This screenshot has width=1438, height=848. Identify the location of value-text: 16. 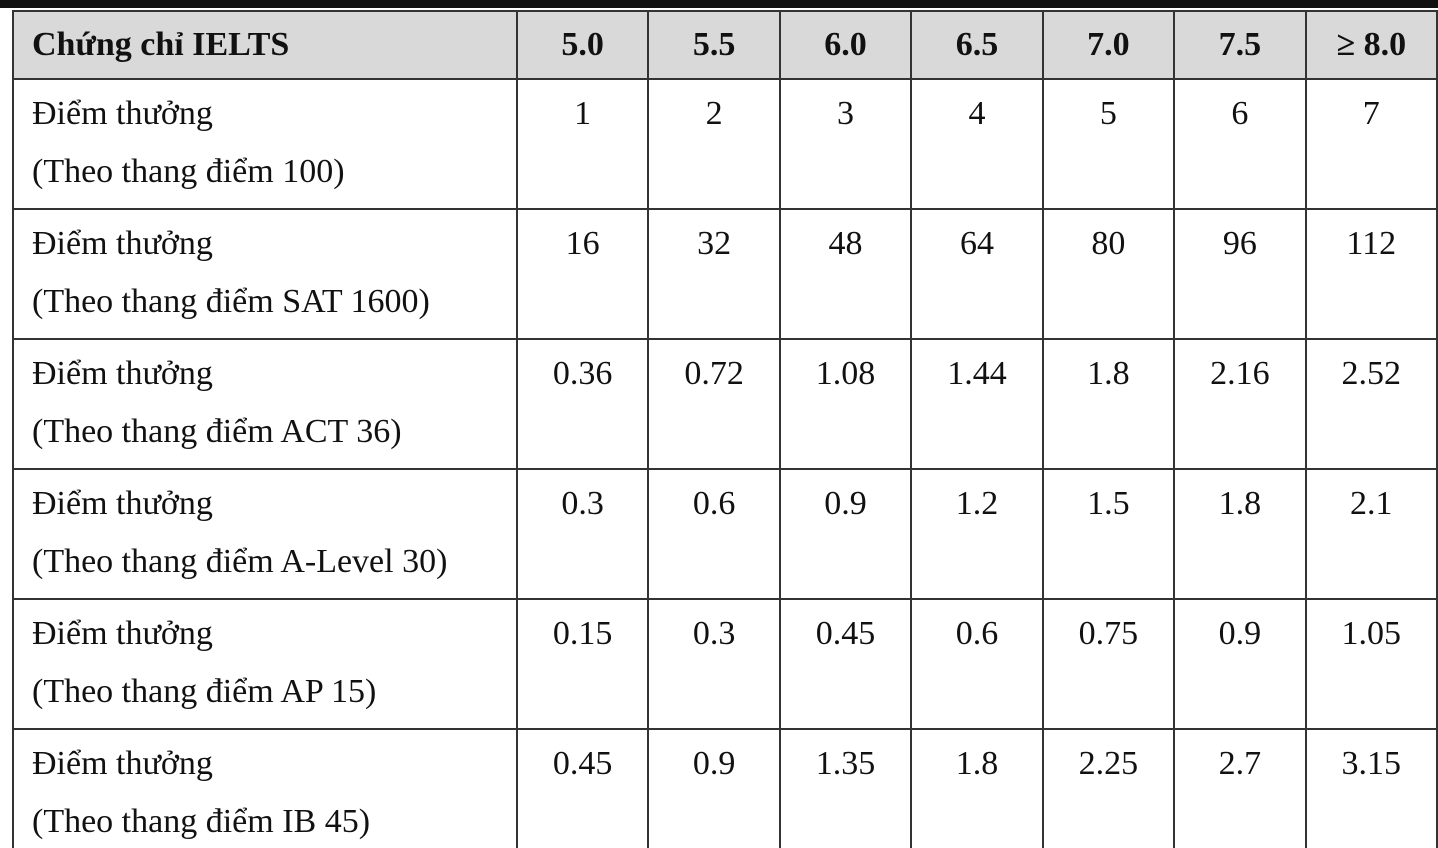
(582, 243).